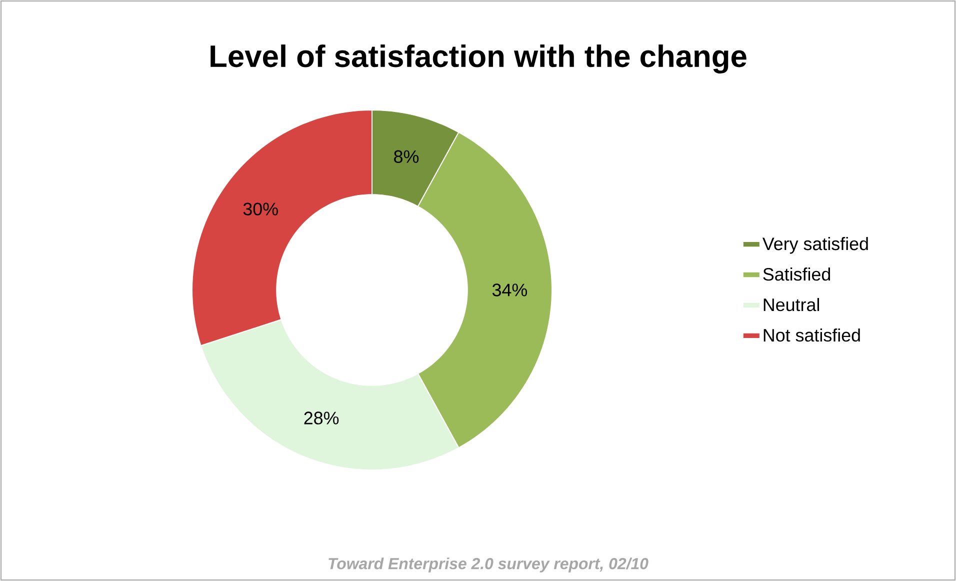 This screenshot has width=956, height=581. Describe the element at coordinates (812, 335) in the screenshot. I see `legend-label: Not satisfied` at that location.